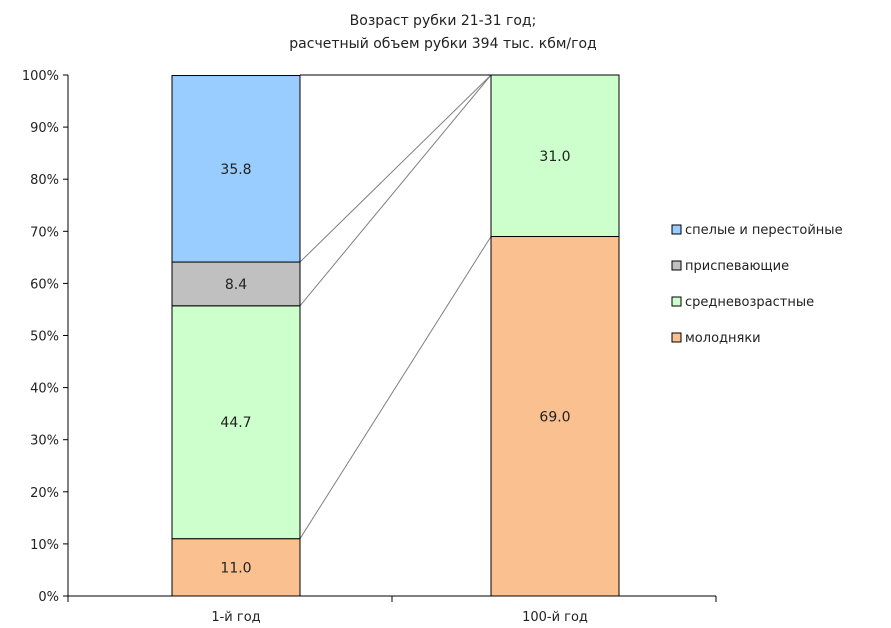  I want to click on y-tick-label: 40%, so click(44, 389).